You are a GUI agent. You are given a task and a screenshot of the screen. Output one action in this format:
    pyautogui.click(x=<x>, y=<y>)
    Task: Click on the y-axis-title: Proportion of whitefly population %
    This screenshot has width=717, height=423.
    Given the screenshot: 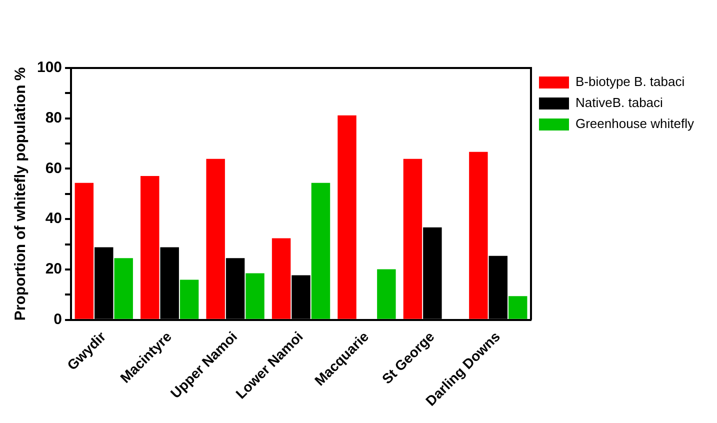 What is the action you would take?
    pyautogui.click(x=21, y=194)
    